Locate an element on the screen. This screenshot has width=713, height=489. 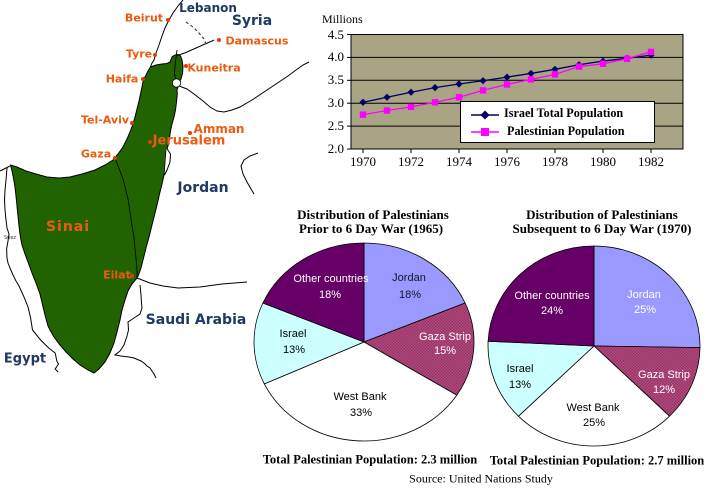
y-tick-label: 4.5 is located at coordinates (335, 34).